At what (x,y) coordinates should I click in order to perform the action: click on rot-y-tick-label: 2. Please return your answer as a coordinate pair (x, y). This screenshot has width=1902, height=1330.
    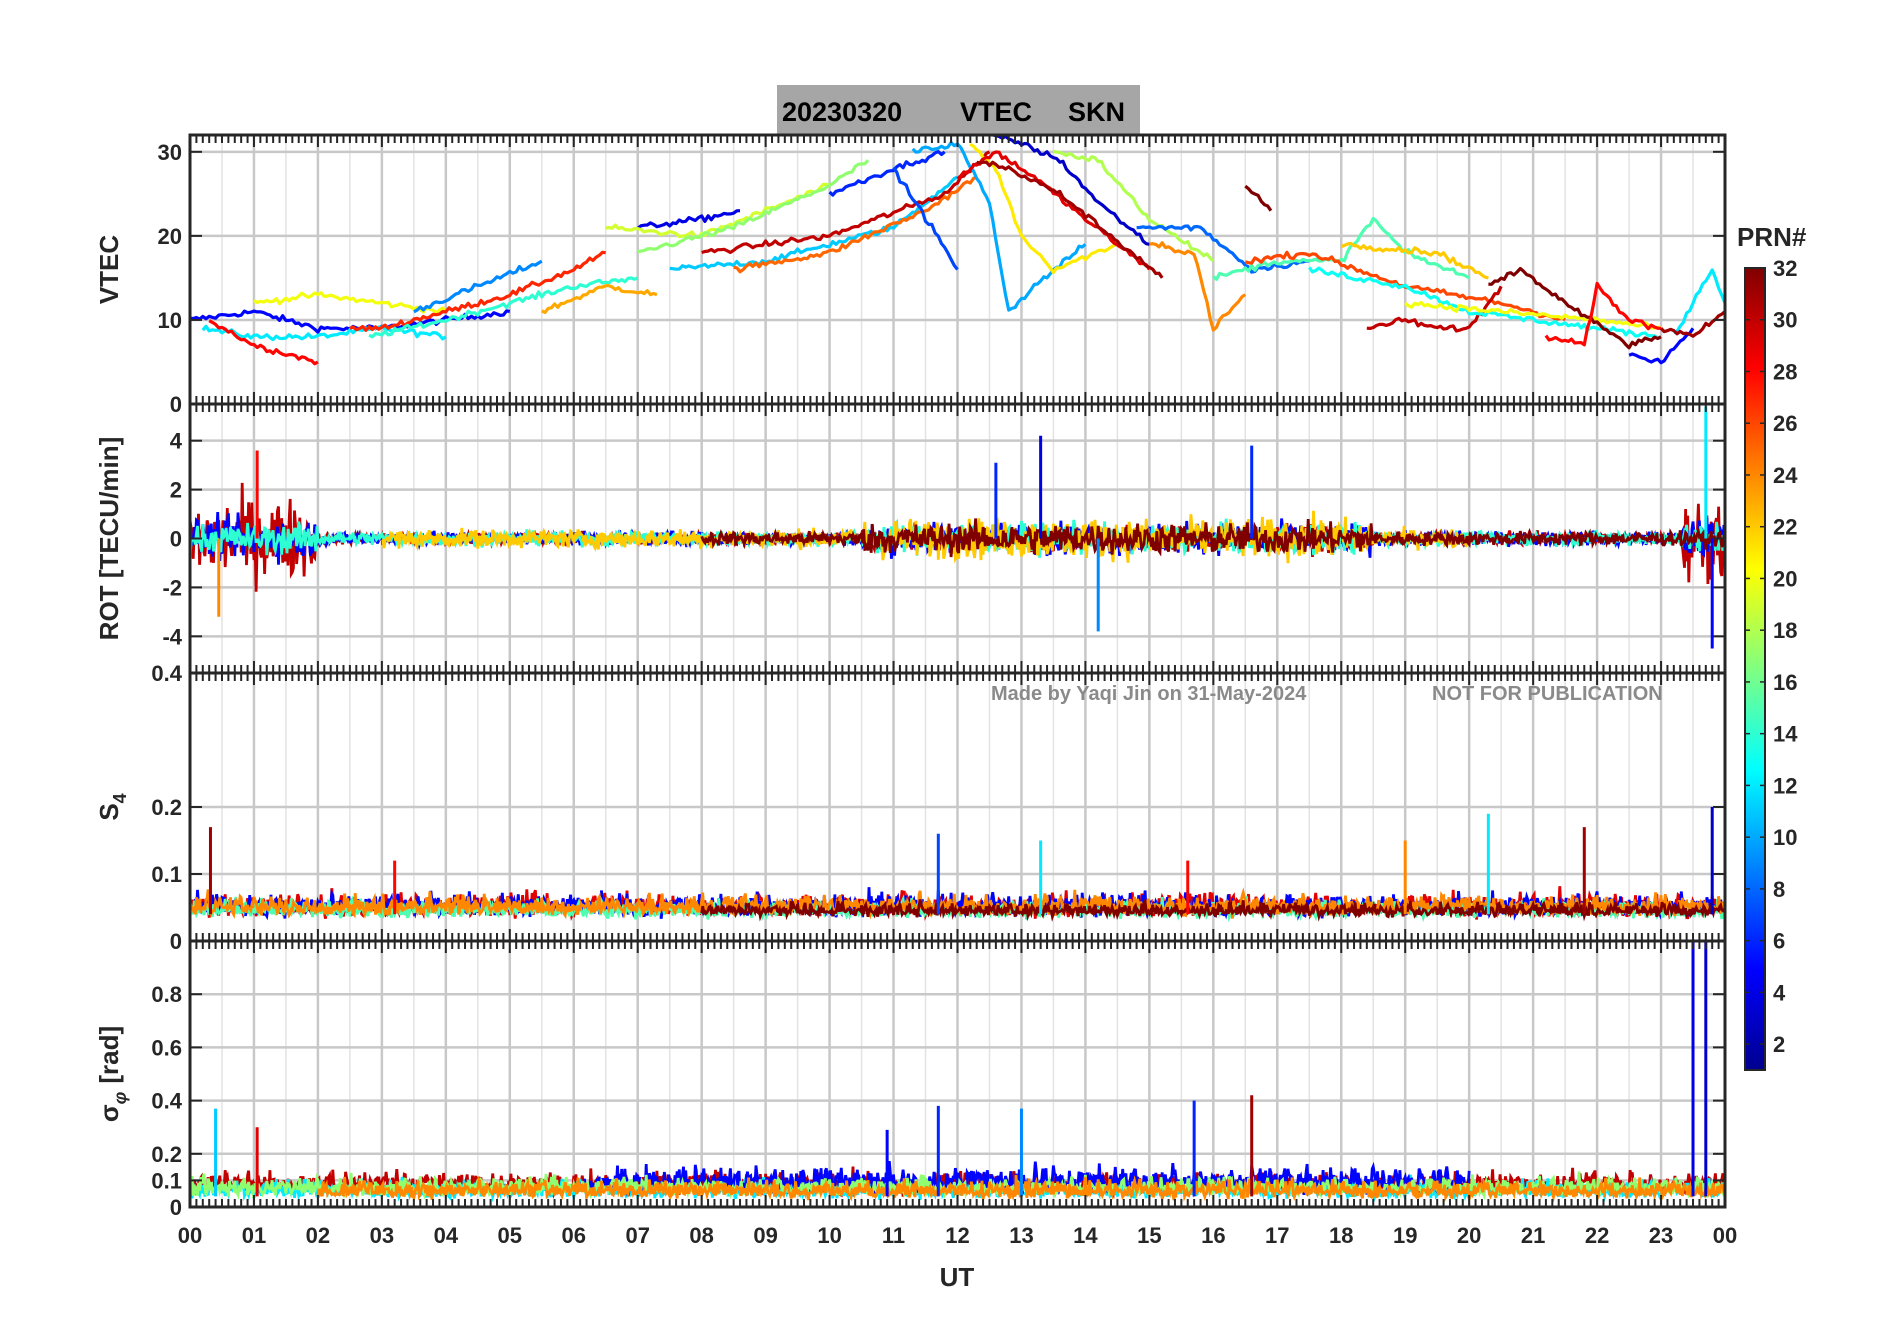
    Looking at the image, I should click on (176, 490).